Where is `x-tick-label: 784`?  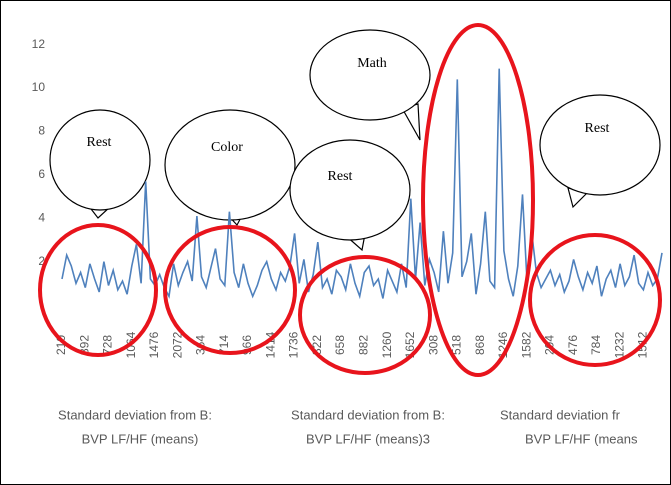 x-tick-label: 784 is located at coordinates (596, 345).